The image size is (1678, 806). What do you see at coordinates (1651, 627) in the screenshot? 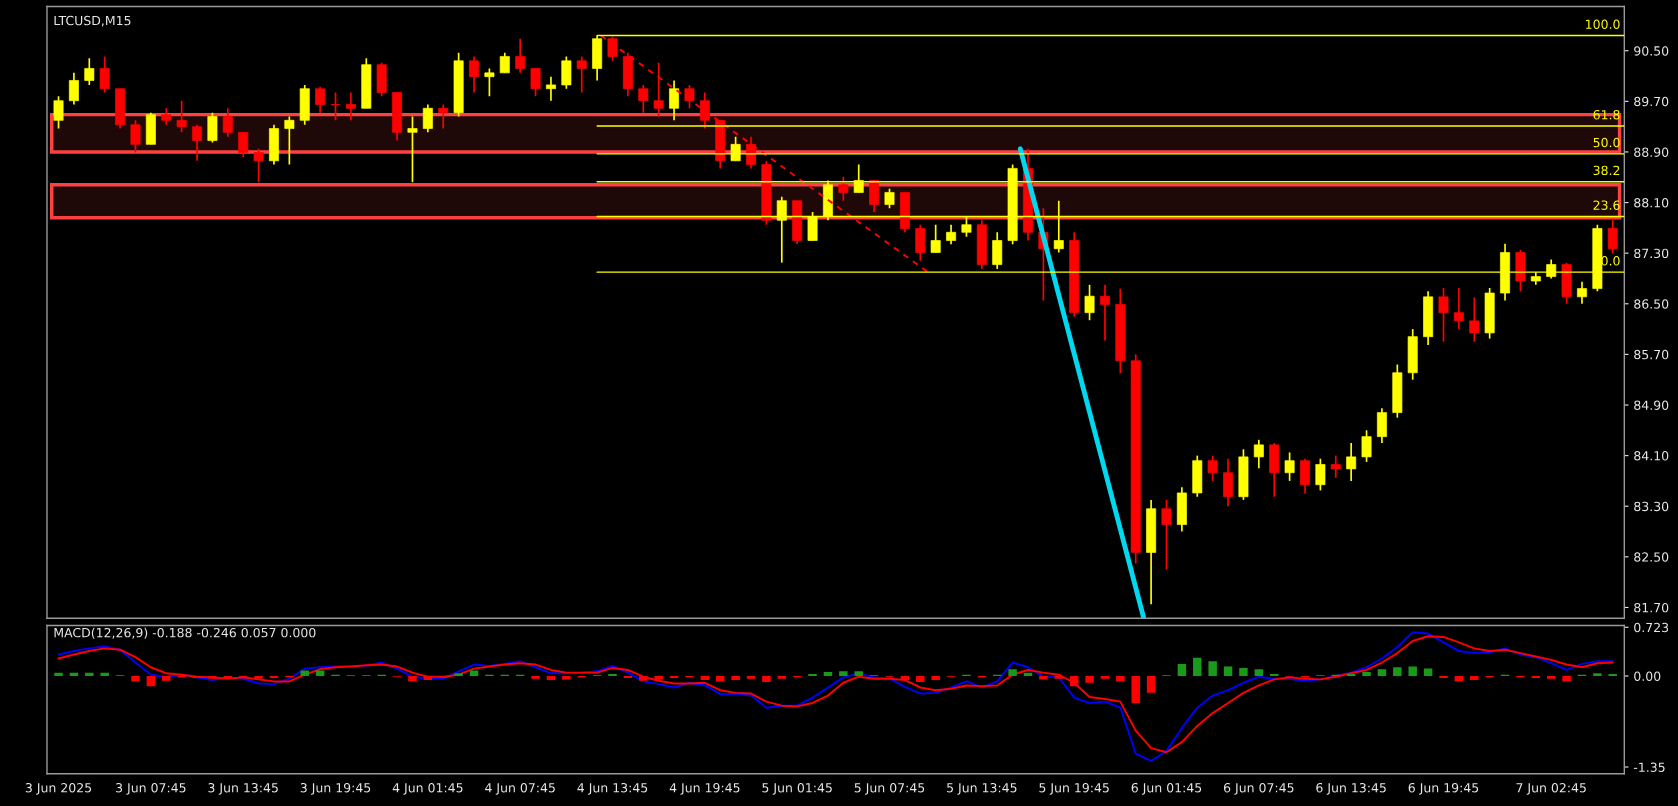
I see `y-tick-label: 0.723` at bounding box center [1651, 627].